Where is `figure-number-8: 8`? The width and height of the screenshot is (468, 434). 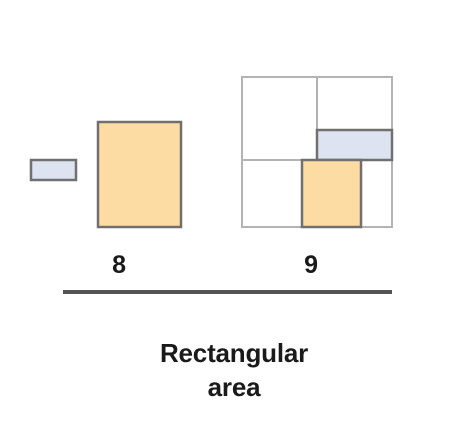
figure-number-8: 8 is located at coordinates (119, 265).